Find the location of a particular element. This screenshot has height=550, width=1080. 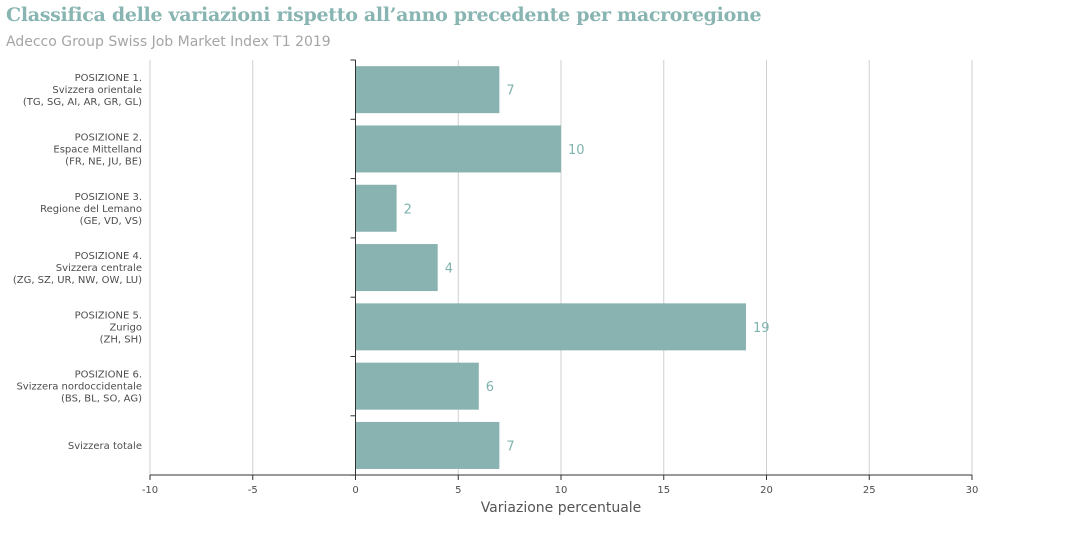

category-label-line: (GE, VD, VS) is located at coordinates (111, 221).